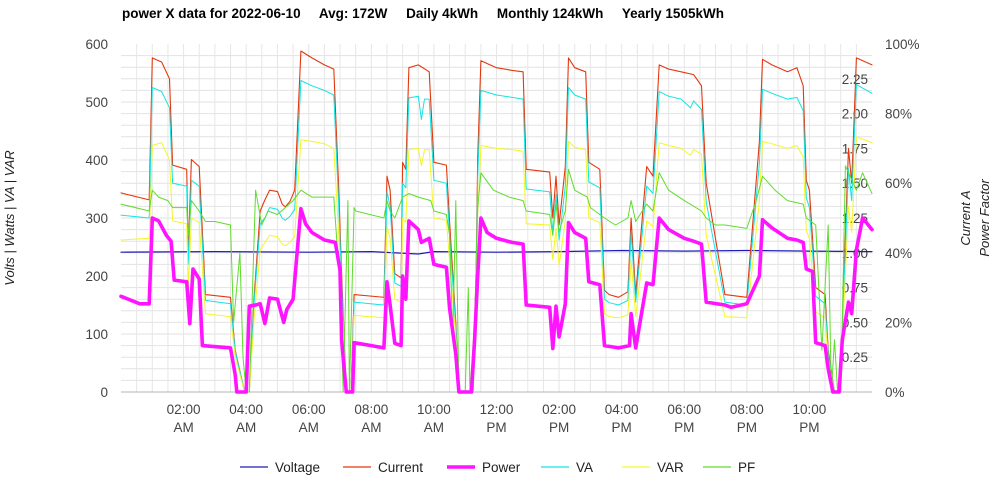 The image size is (1000, 497). I want to click on legend-item-power: Power, so click(484, 467).